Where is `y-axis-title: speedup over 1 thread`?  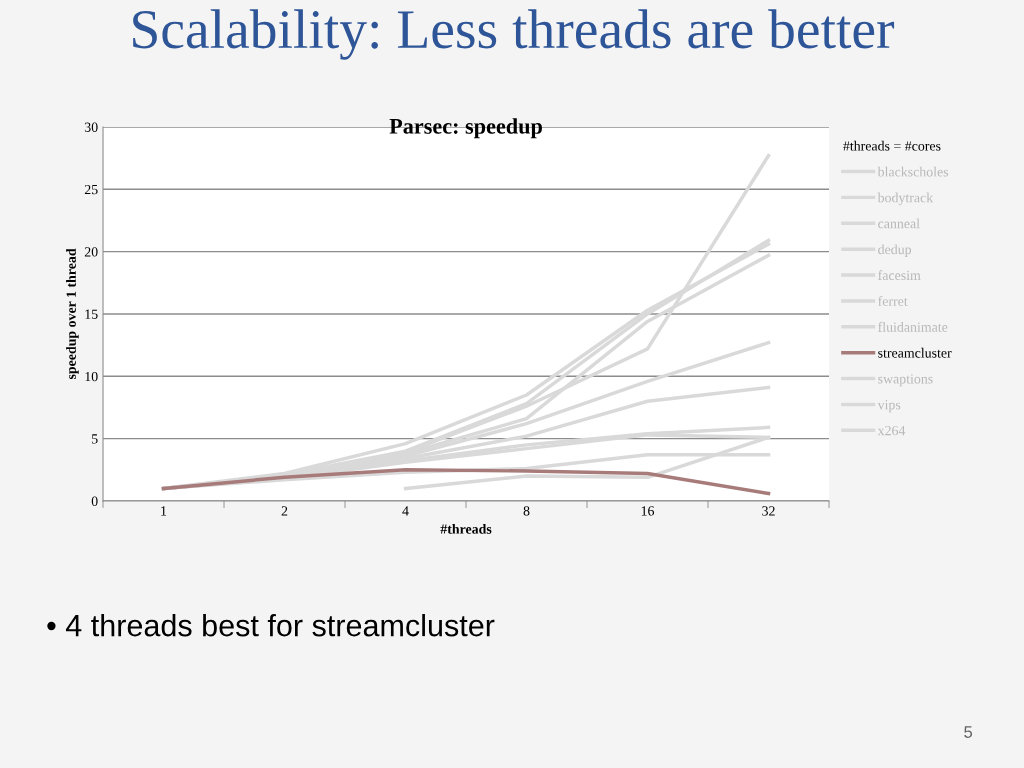
y-axis-title: speedup over 1 thread is located at coordinates (72, 314).